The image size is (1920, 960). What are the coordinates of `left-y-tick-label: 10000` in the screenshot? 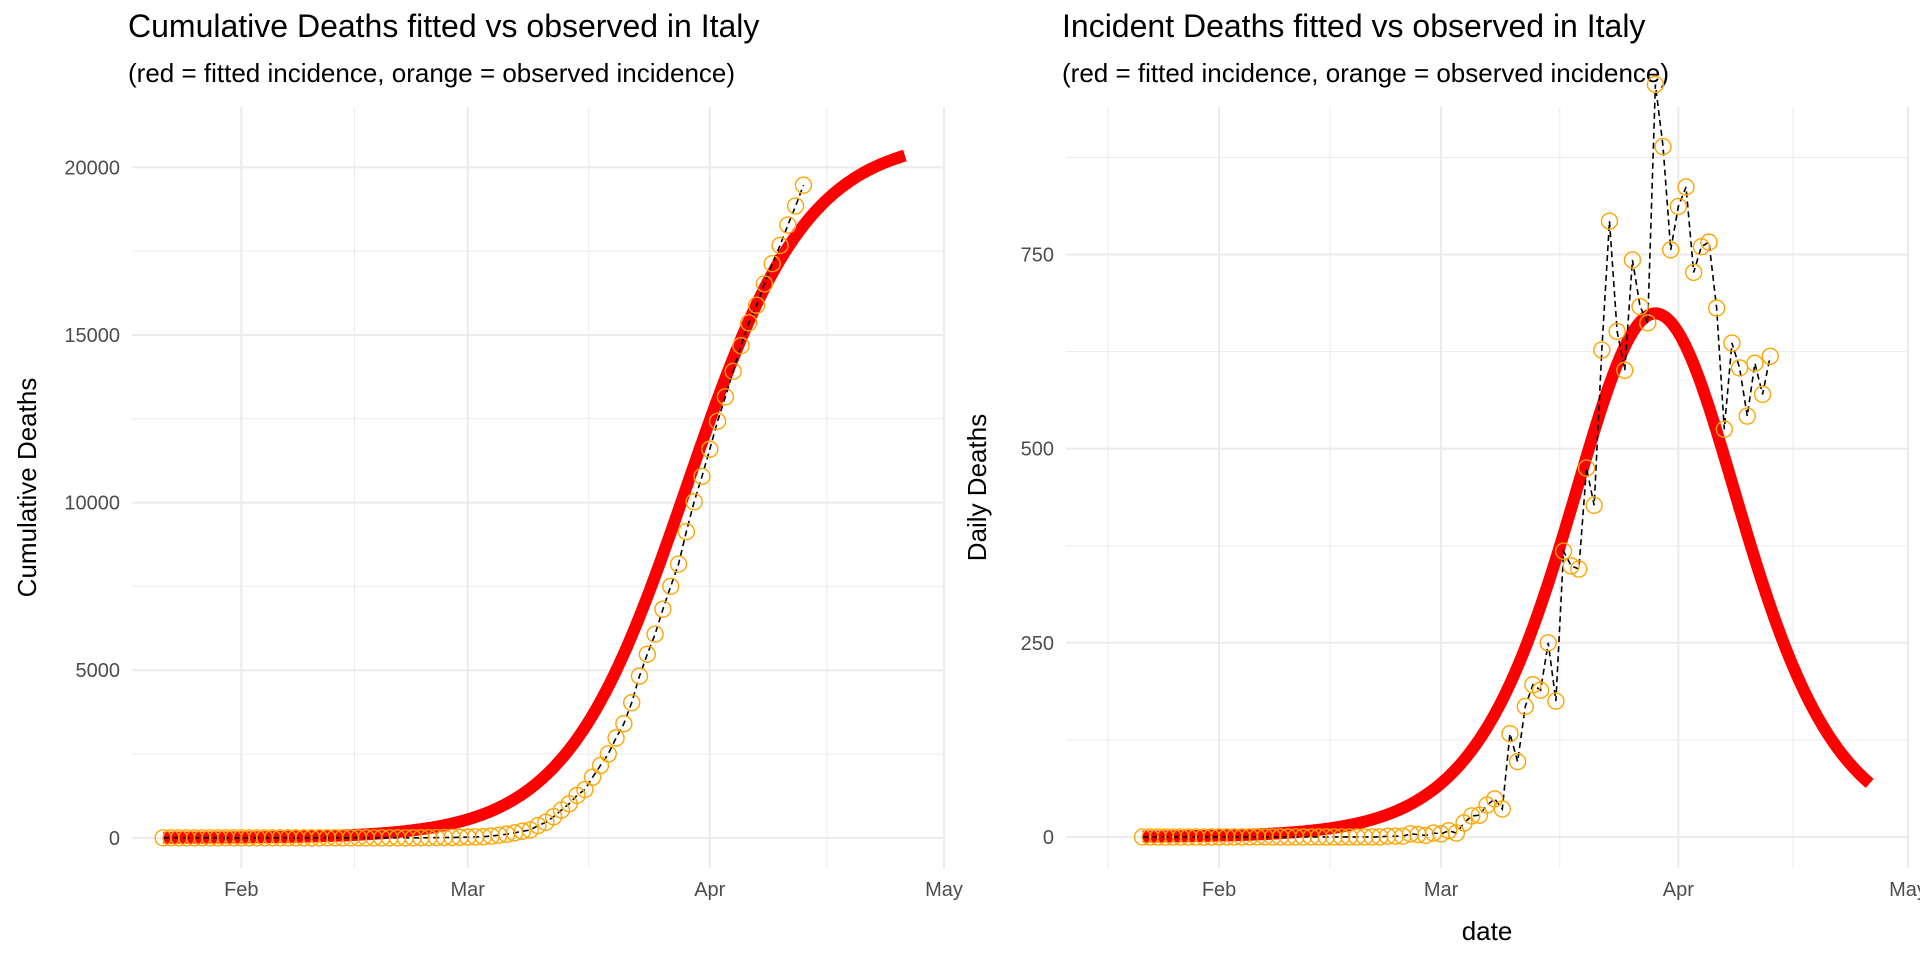 It's located at (92, 504).